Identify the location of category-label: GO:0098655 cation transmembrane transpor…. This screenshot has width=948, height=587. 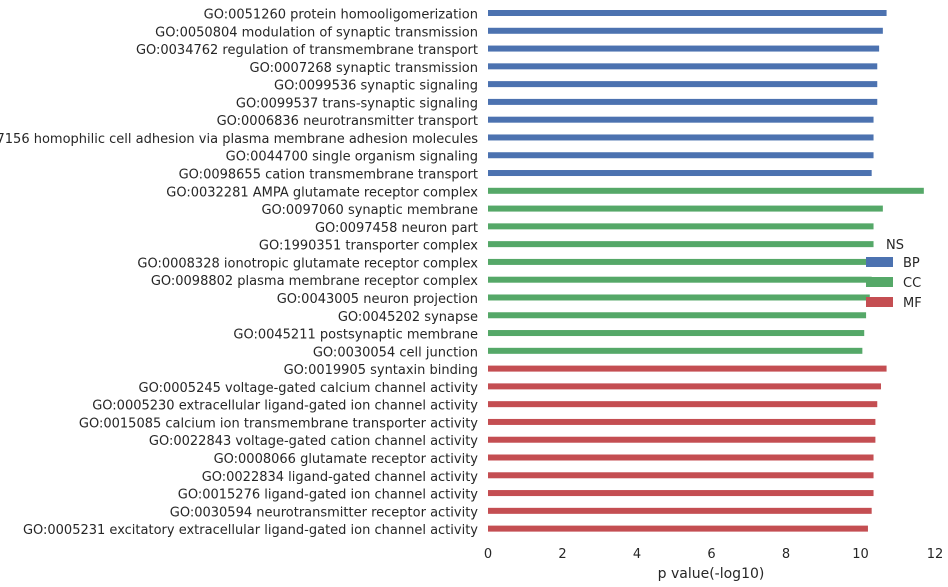
(328, 175).